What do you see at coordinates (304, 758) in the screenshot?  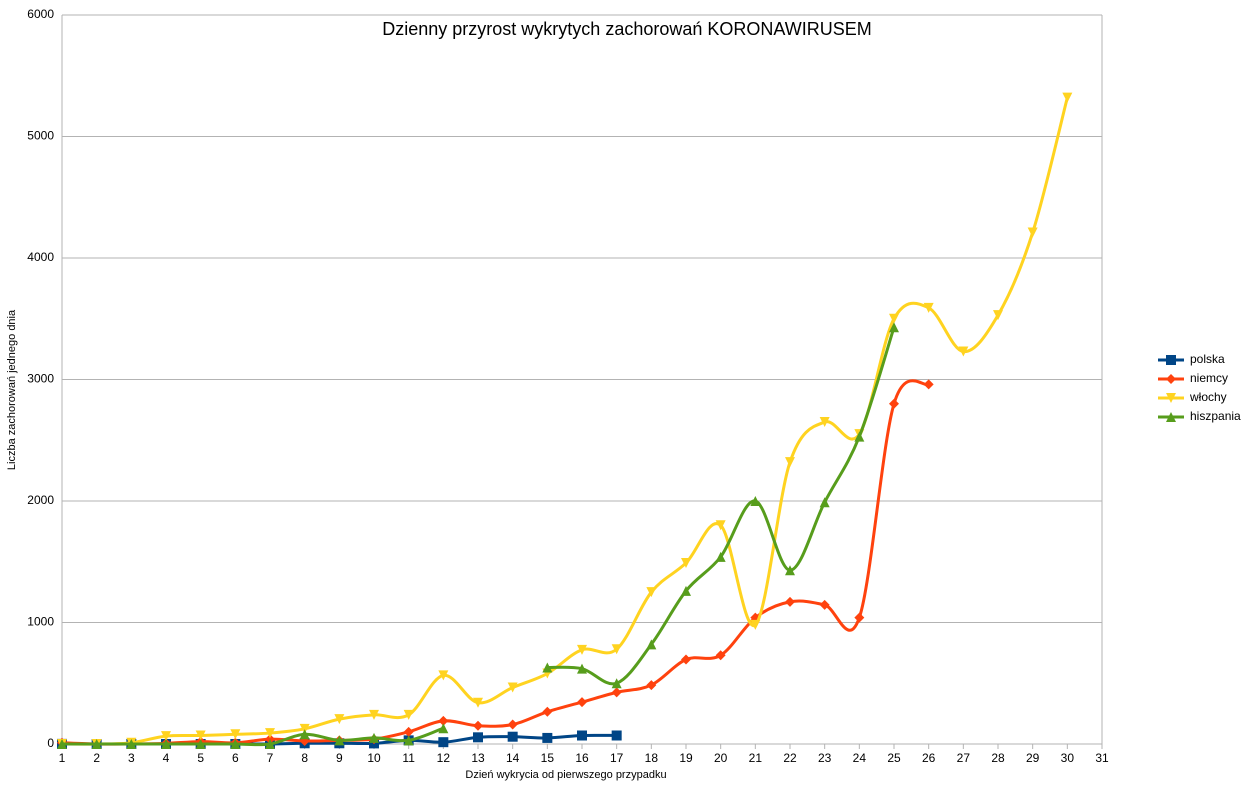 I see `x-tick-label: 8` at bounding box center [304, 758].